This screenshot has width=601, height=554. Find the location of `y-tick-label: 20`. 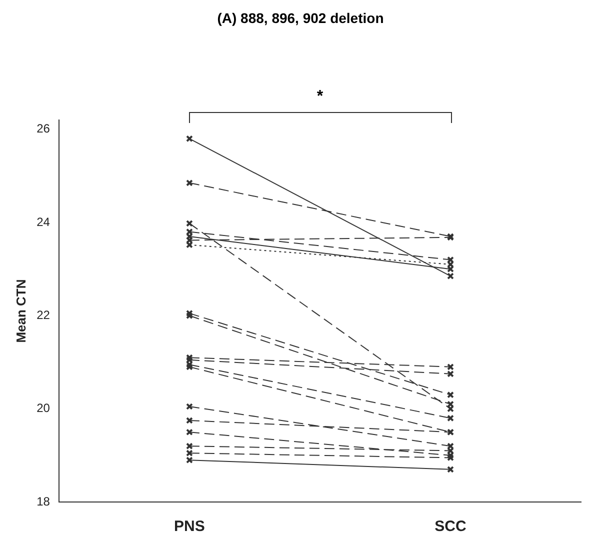

y-tick-label: 20 is located at coordinates (43, 408).